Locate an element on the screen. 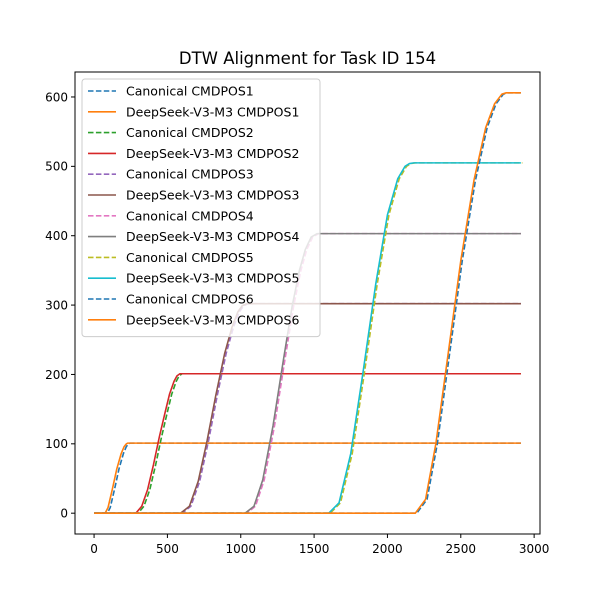 Image resolution: width=600 pixels, height=600 pixels. legend-label: Canonical CMDPOS1 is located at coordinates (190, 91).